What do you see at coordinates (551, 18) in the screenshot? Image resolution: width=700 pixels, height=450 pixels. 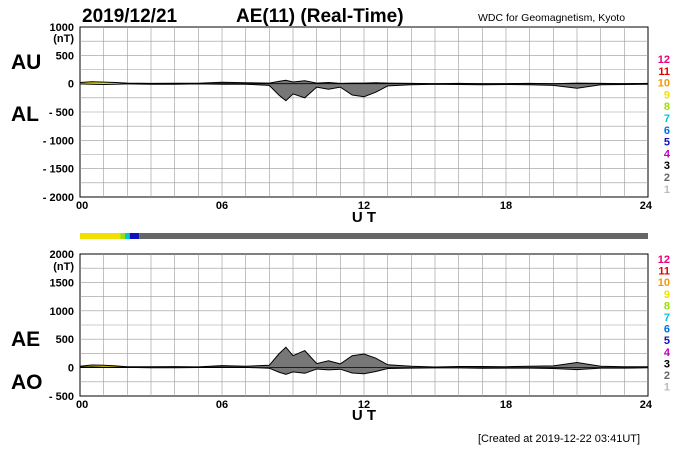 I see `source-label: WDC for Geomagnetism, Kyoto` at bounding box center [551, 18].